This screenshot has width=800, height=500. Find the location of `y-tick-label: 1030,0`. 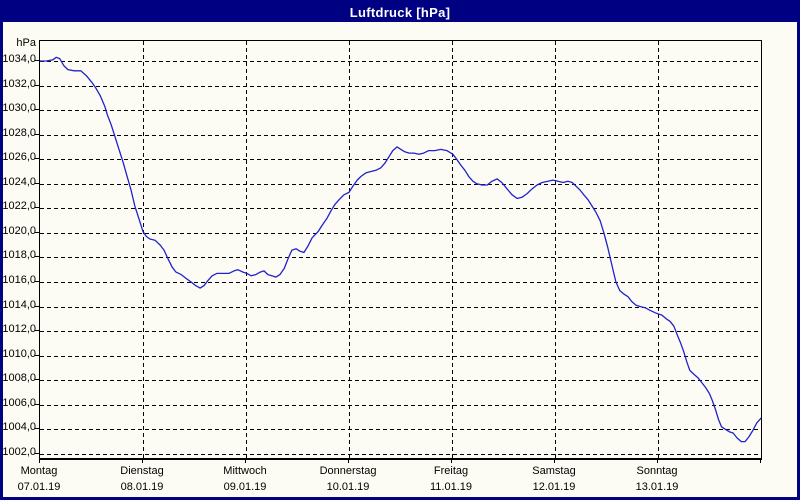

y-tick-label: 1030,0 is located at coordinates (19, 108).